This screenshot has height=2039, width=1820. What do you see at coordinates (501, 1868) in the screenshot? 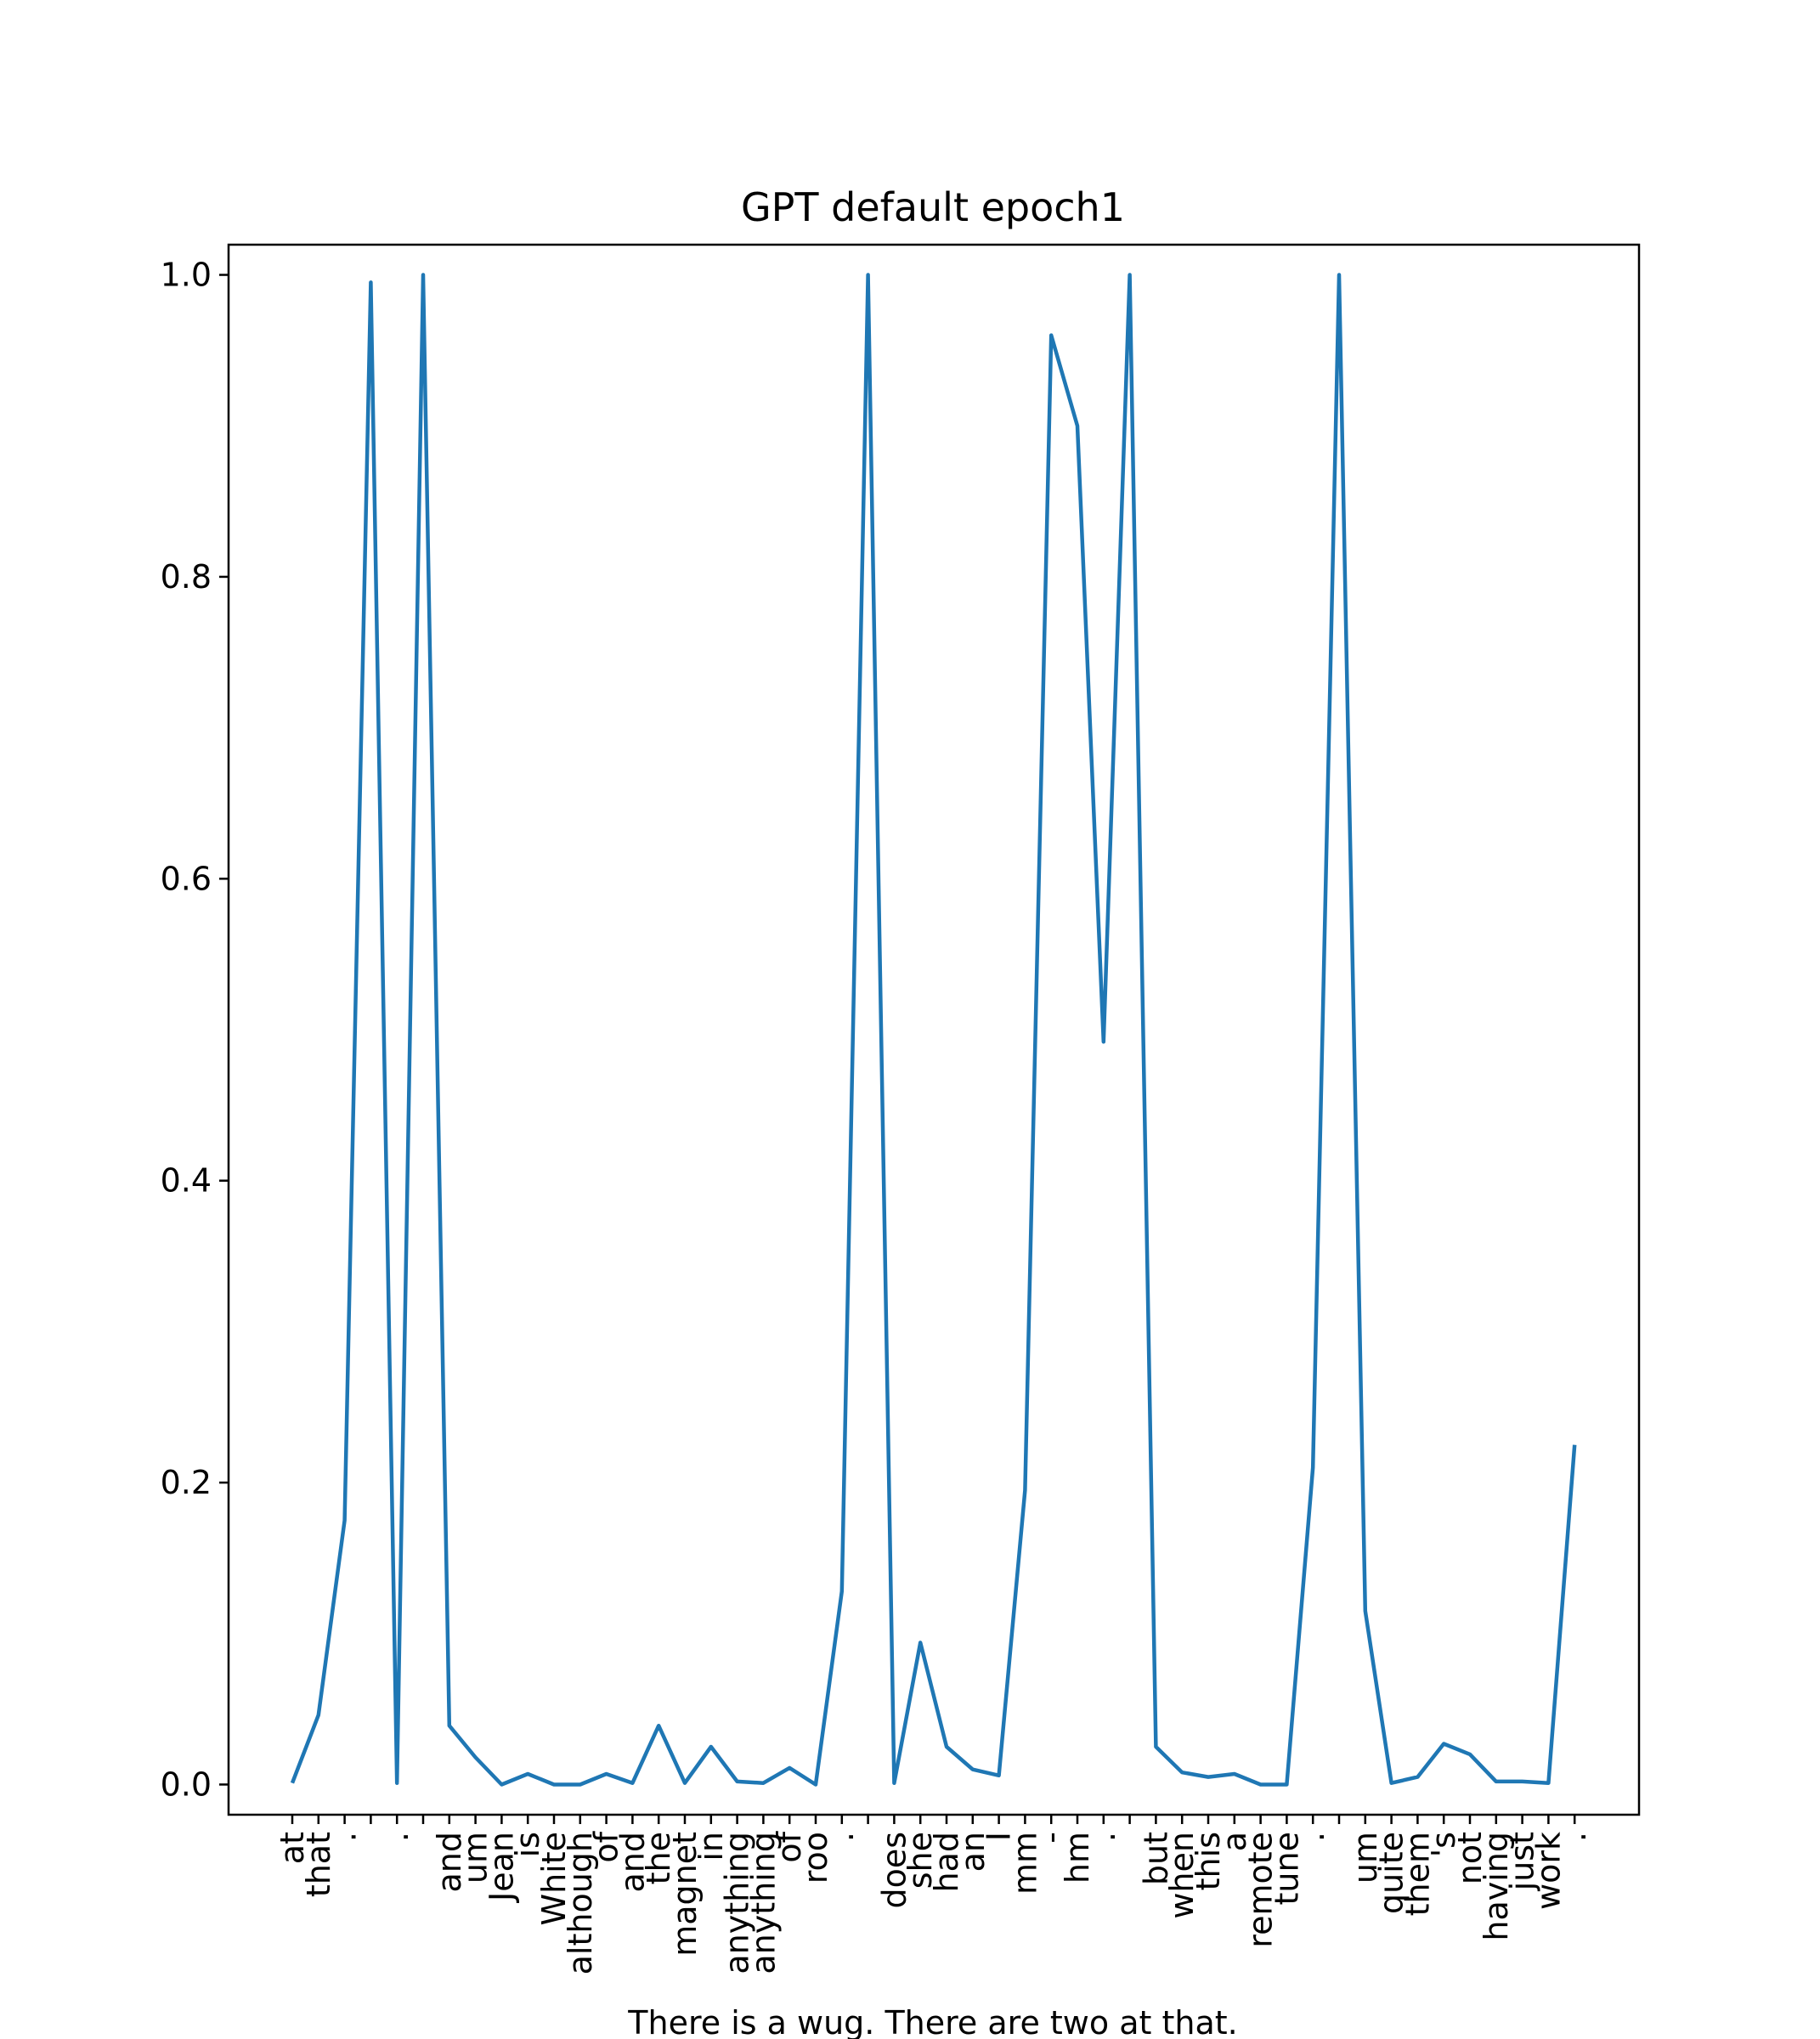
I see `x-tick-label: Jean` at bounding box center [501, 1868].